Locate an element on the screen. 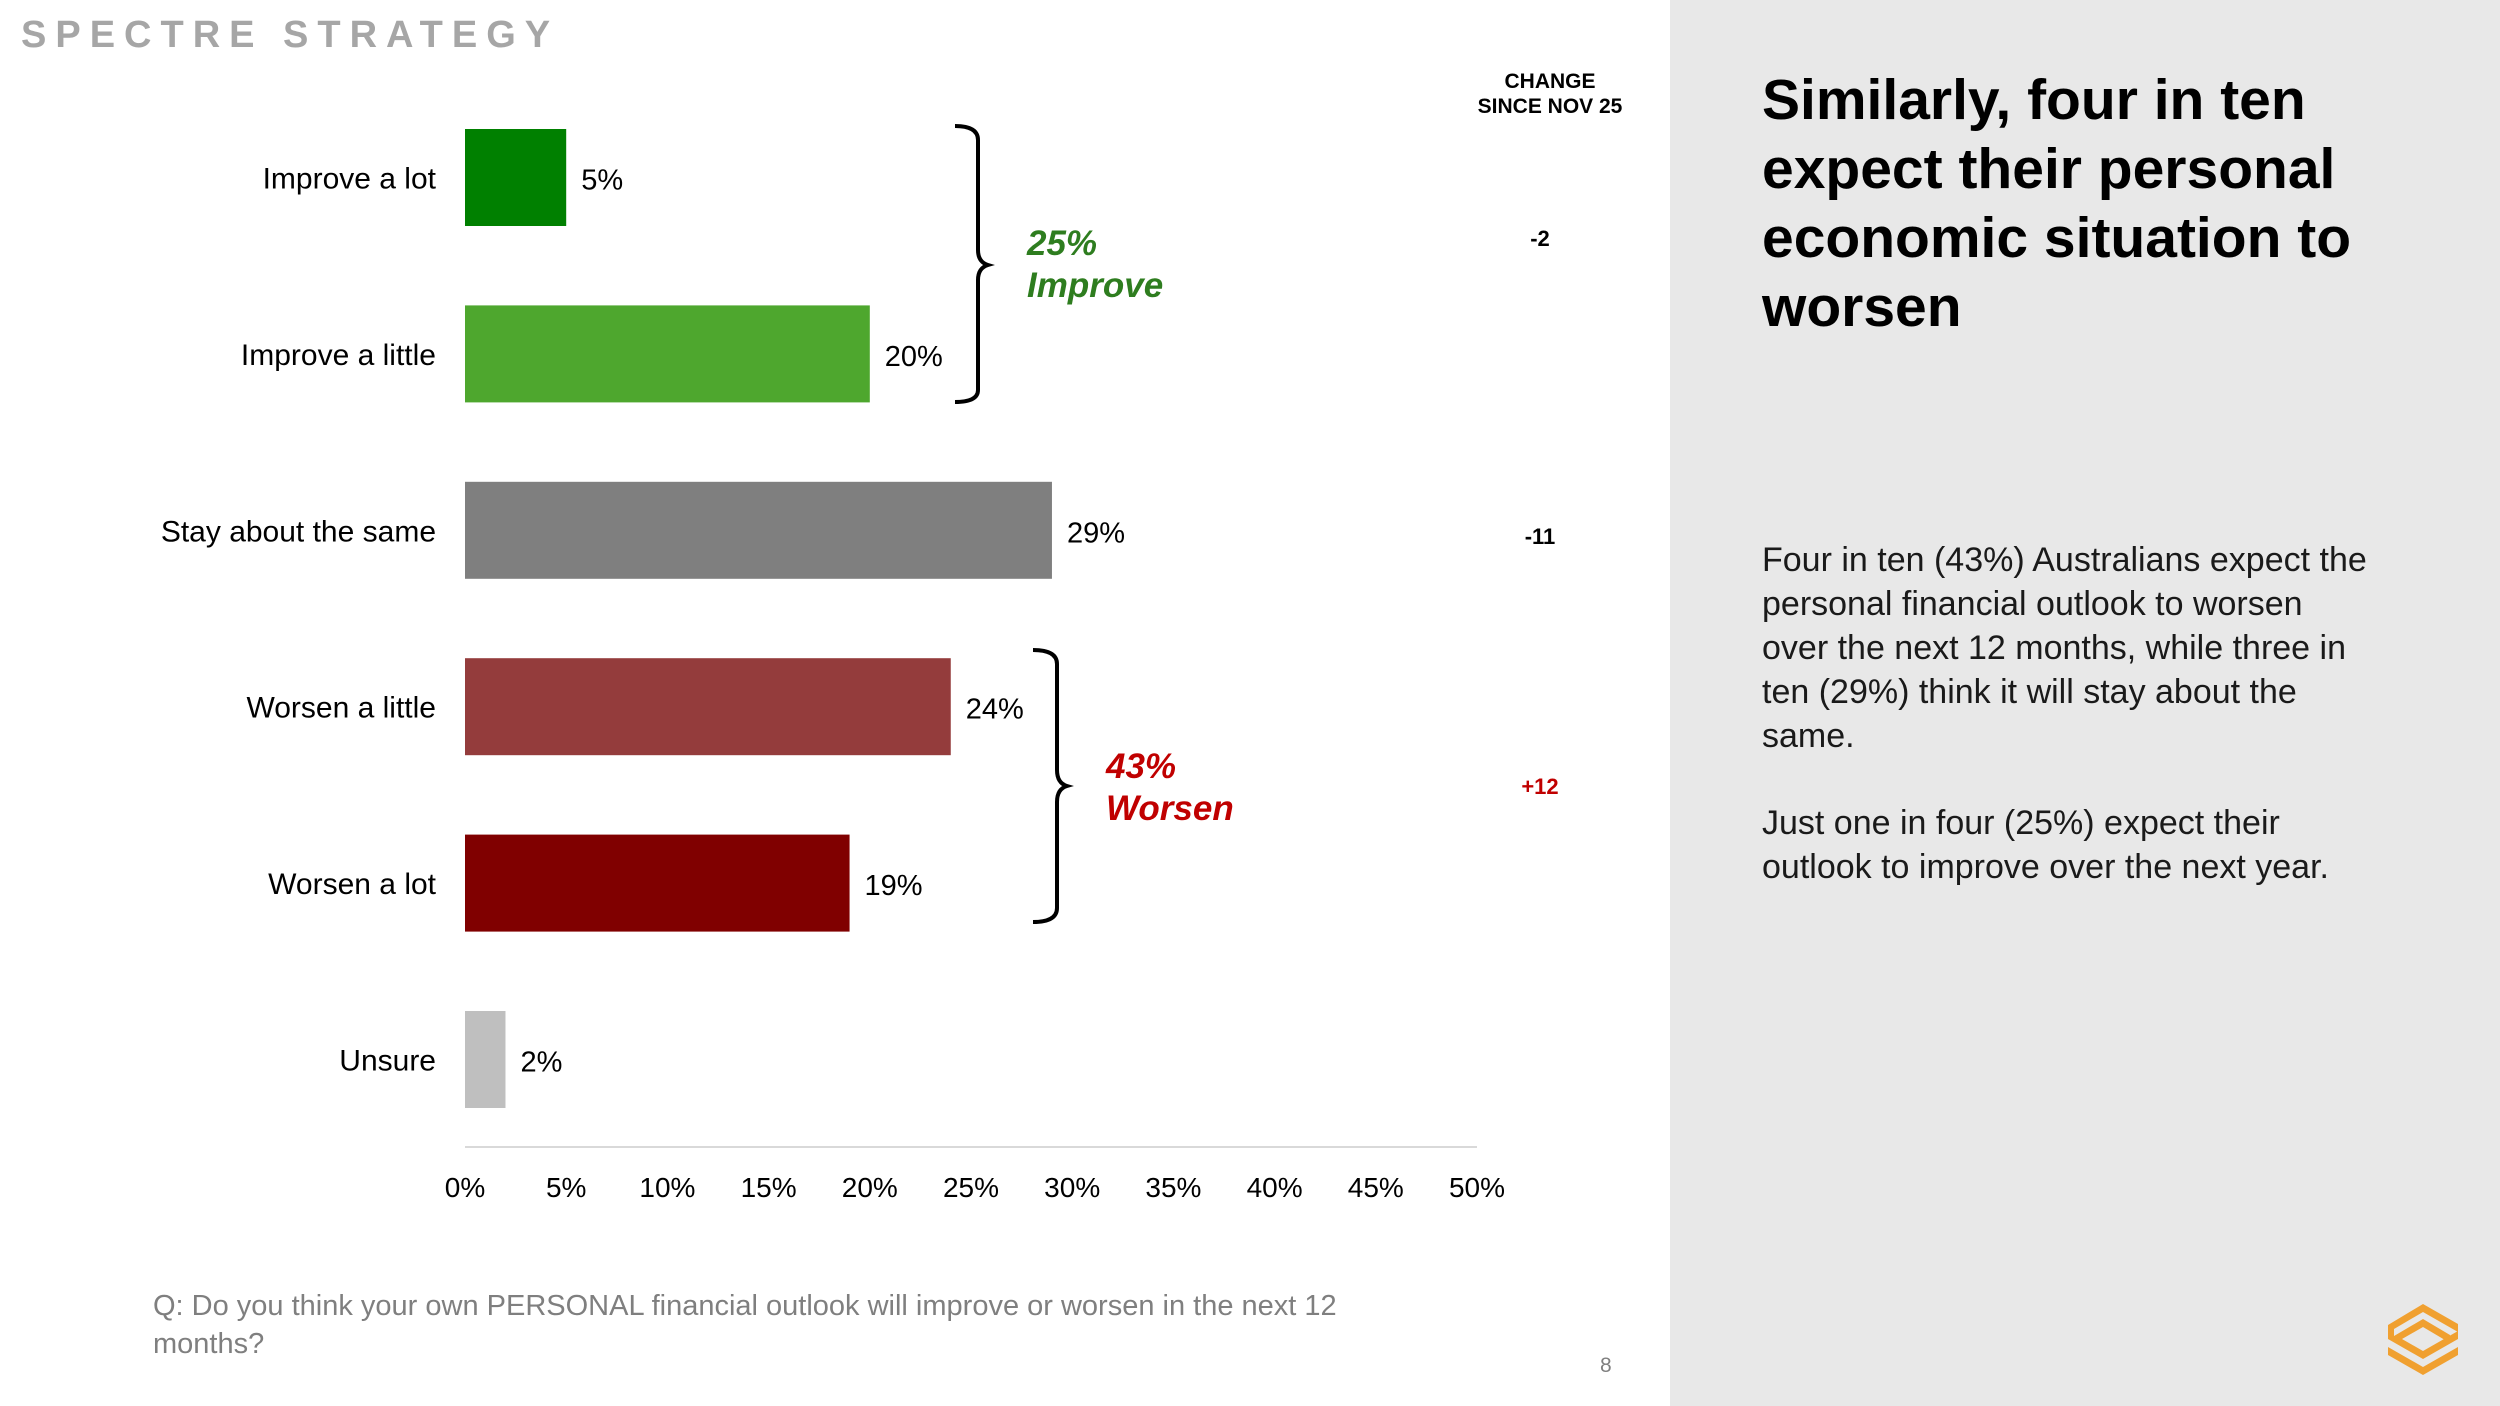 The image size is (2500, 1406). category-label-unsure: Unsure is located at coordinates (387, 1061).